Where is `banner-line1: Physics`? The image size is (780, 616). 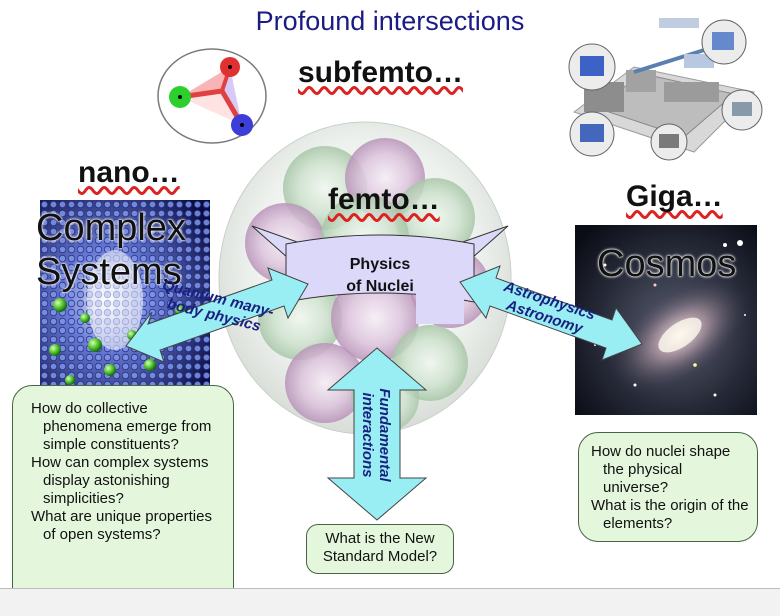
banner-line1: Physics is located at coordinates (380, 264).